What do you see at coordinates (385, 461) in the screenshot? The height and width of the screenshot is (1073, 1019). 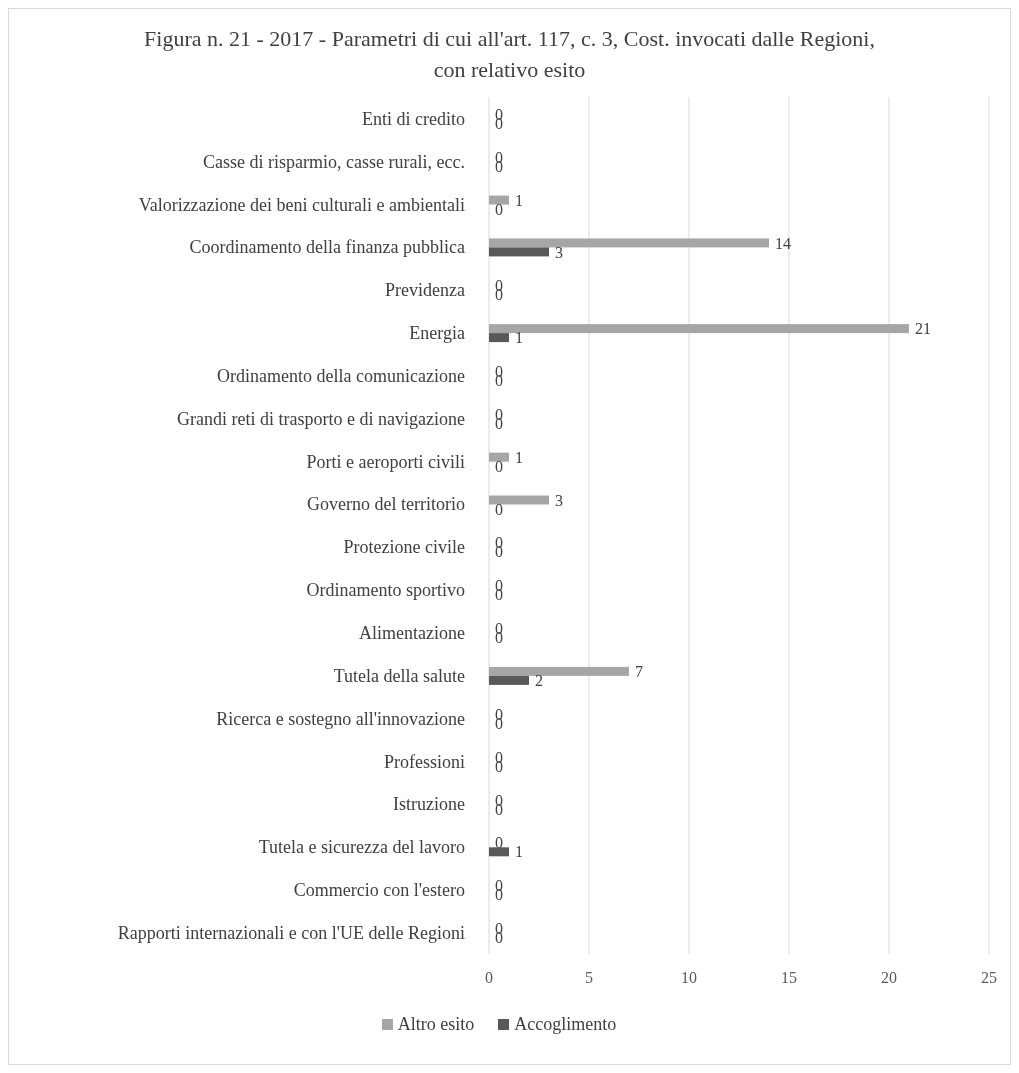 I see `y-tick-label: Porti e aeroporti civili` at bounding box center [385, 461].